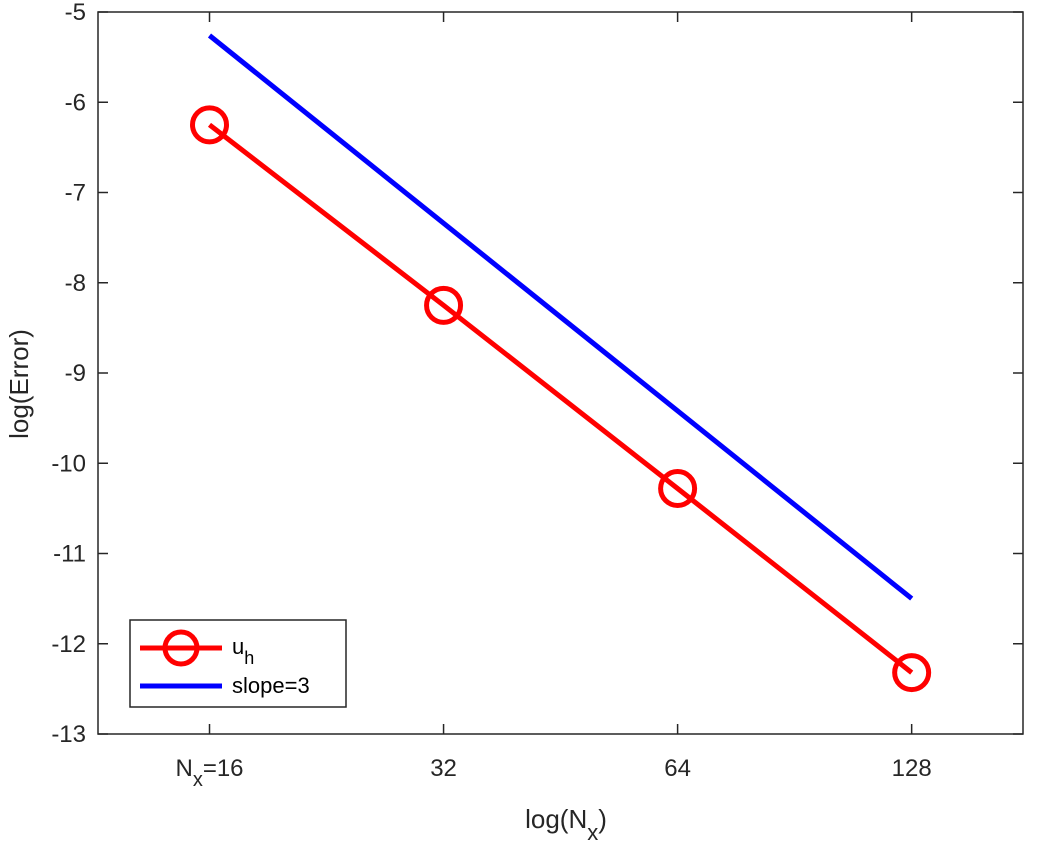  What do you see at coordinates (566, 823) in the screenshot?
I see `x-axis-title: log(Nx)` at bounding box center [566, 823].